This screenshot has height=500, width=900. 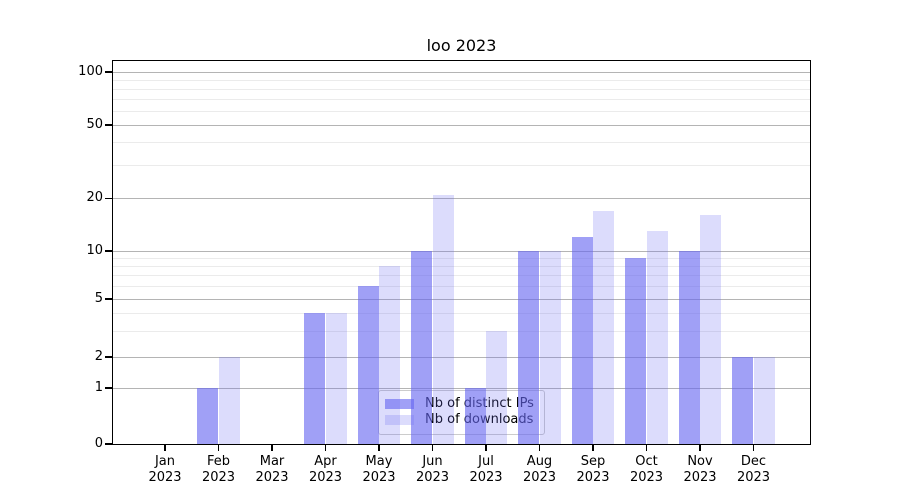 What do you see at coordinates (272, 448) in the screenshot?
I see `x-tick-mark-mar` at bounding box center [272, 448].